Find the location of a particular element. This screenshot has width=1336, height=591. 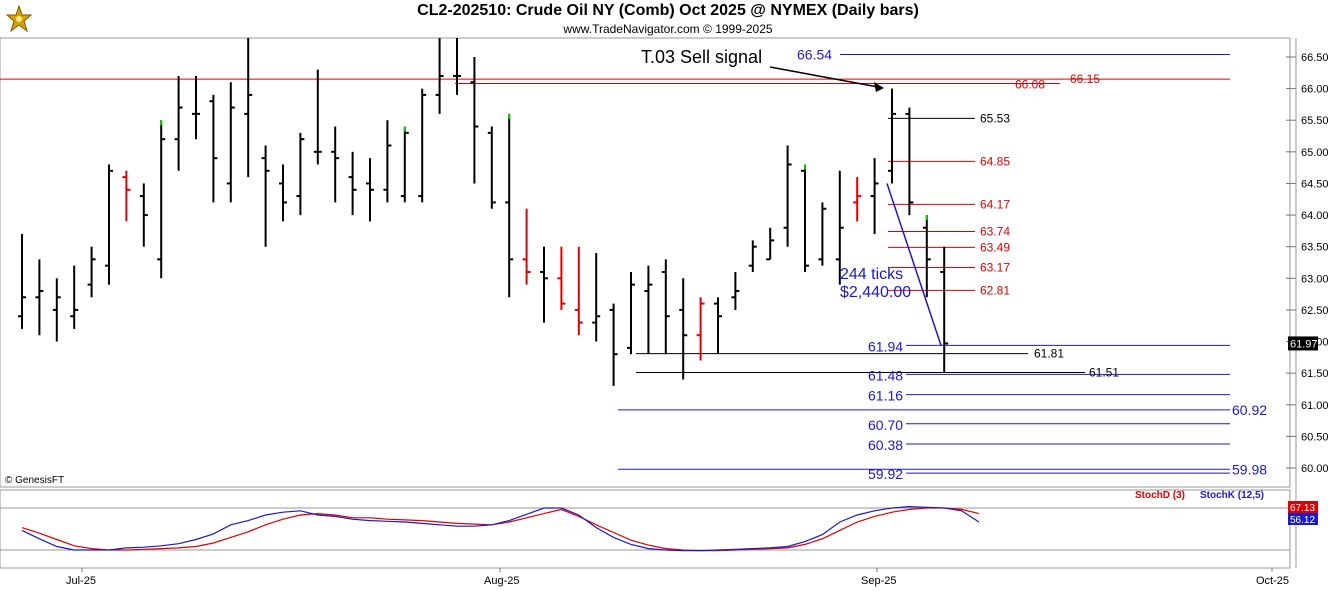

y-tick-label: 65.00 is located at coordinates (1315, 153).